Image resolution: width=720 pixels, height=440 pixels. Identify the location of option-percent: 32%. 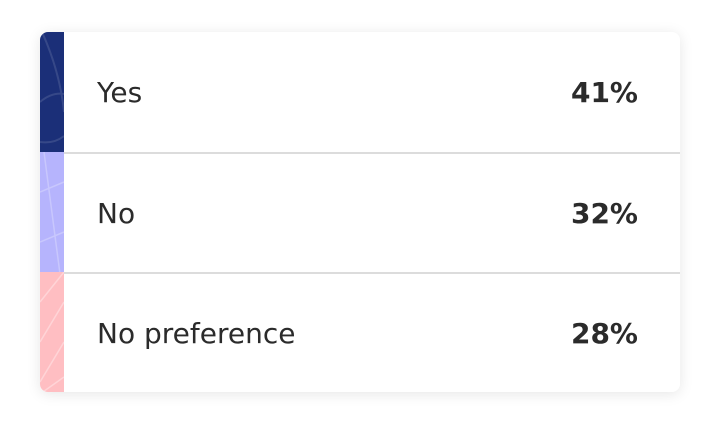
(604, 213).